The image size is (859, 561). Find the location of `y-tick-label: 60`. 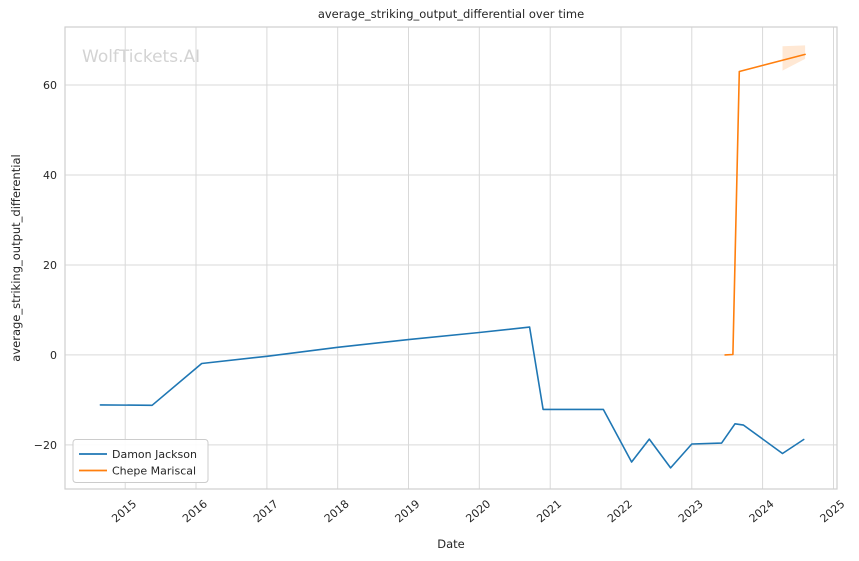

y-tick-label: 60 is located at coordinates (50, 85).